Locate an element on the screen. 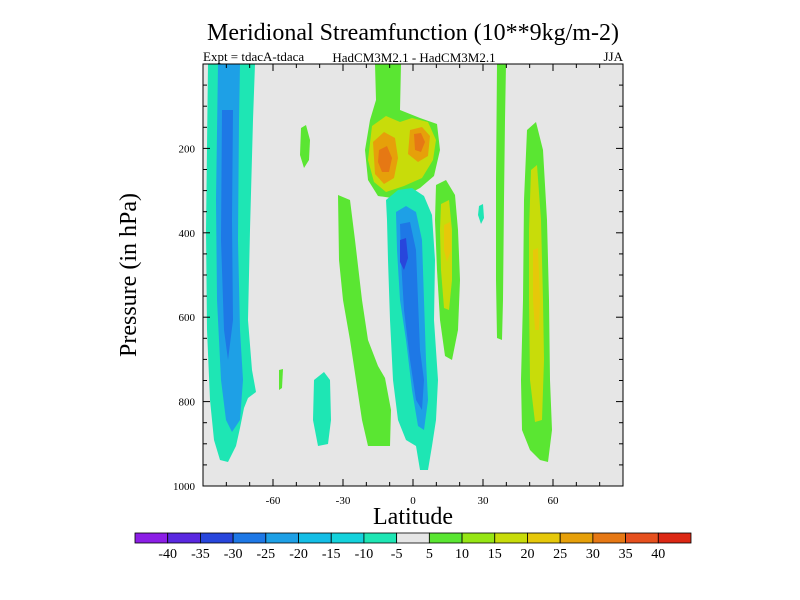 The width and height of the screenshot is (800, 600). colorbar-label: 15 is located at coordinates (495, 554).